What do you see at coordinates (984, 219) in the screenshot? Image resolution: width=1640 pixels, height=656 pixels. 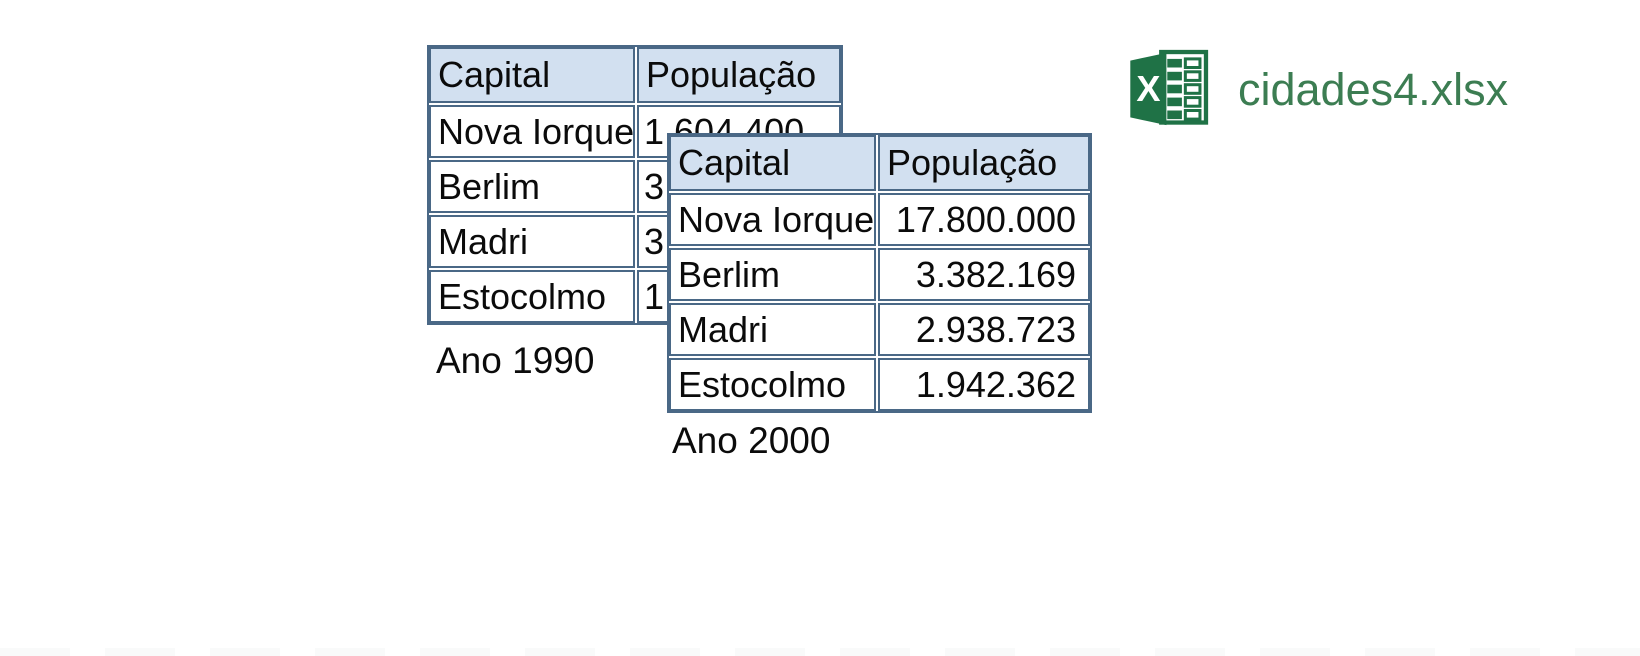 I see `cell-population: 17.800.000` at bounding box center [984, 219].